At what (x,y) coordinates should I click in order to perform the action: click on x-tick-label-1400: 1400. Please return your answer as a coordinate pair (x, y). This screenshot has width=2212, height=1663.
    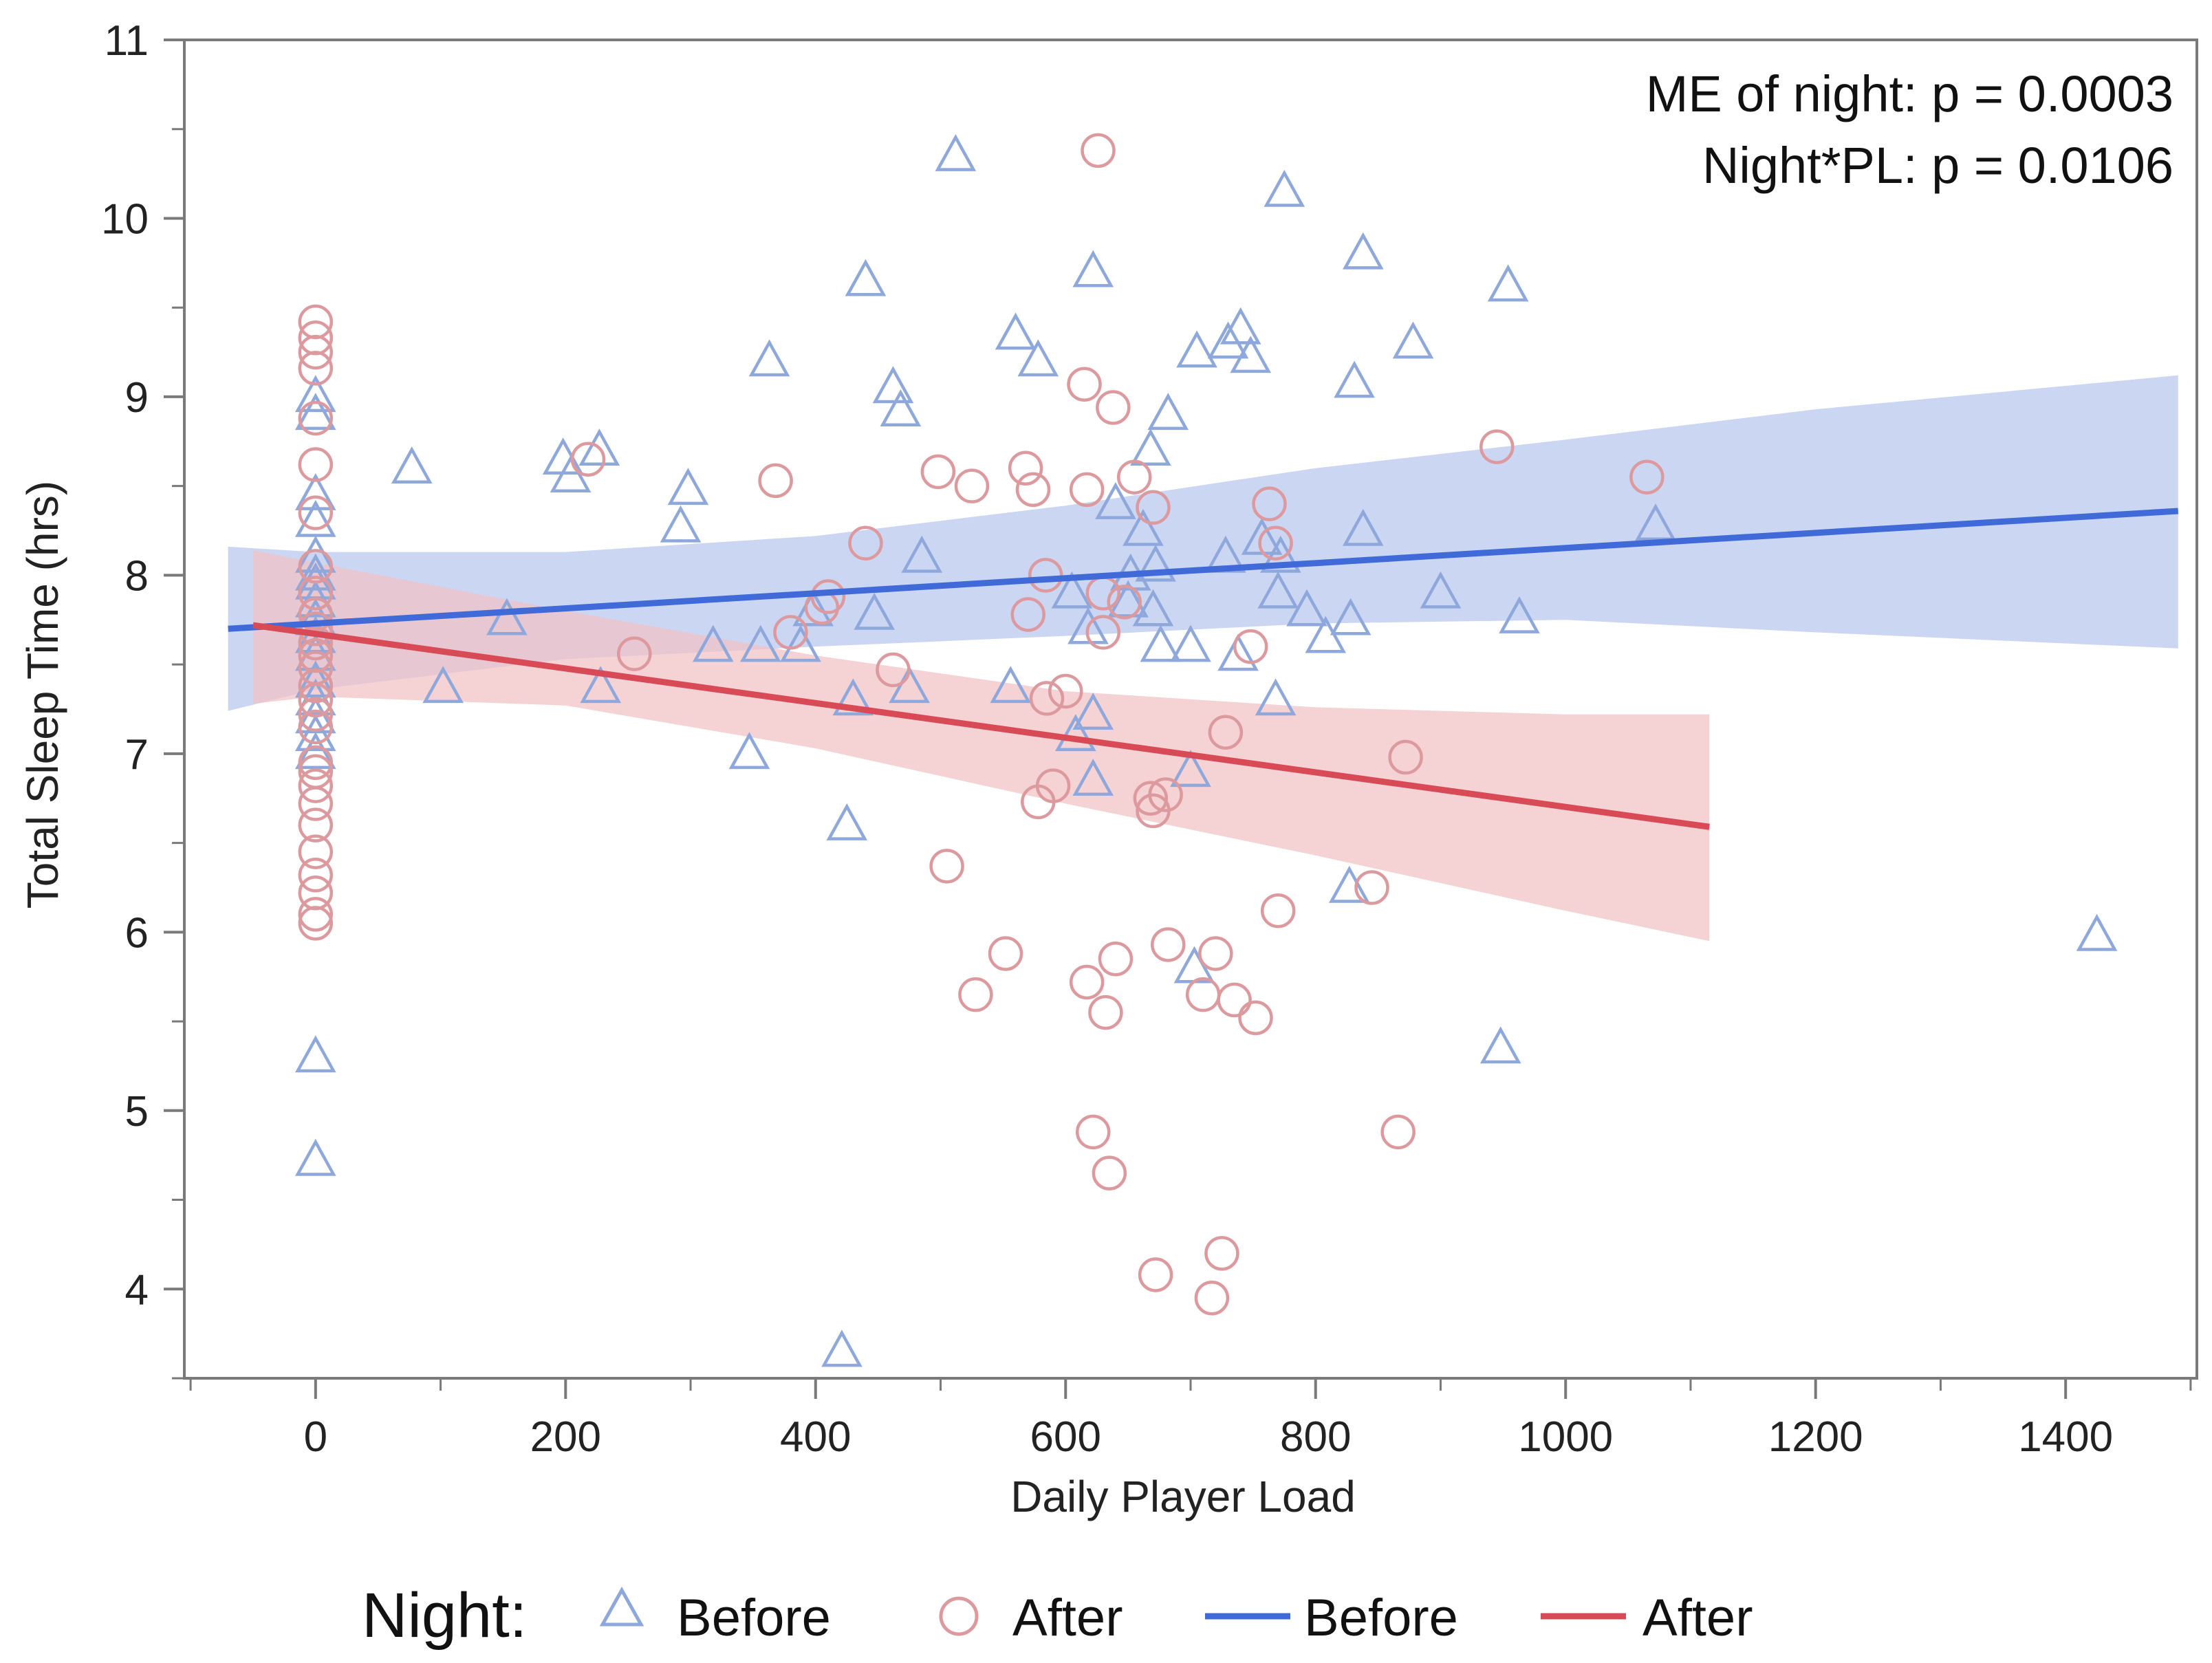
    Looking at the image, I should click on (2065, 1437).